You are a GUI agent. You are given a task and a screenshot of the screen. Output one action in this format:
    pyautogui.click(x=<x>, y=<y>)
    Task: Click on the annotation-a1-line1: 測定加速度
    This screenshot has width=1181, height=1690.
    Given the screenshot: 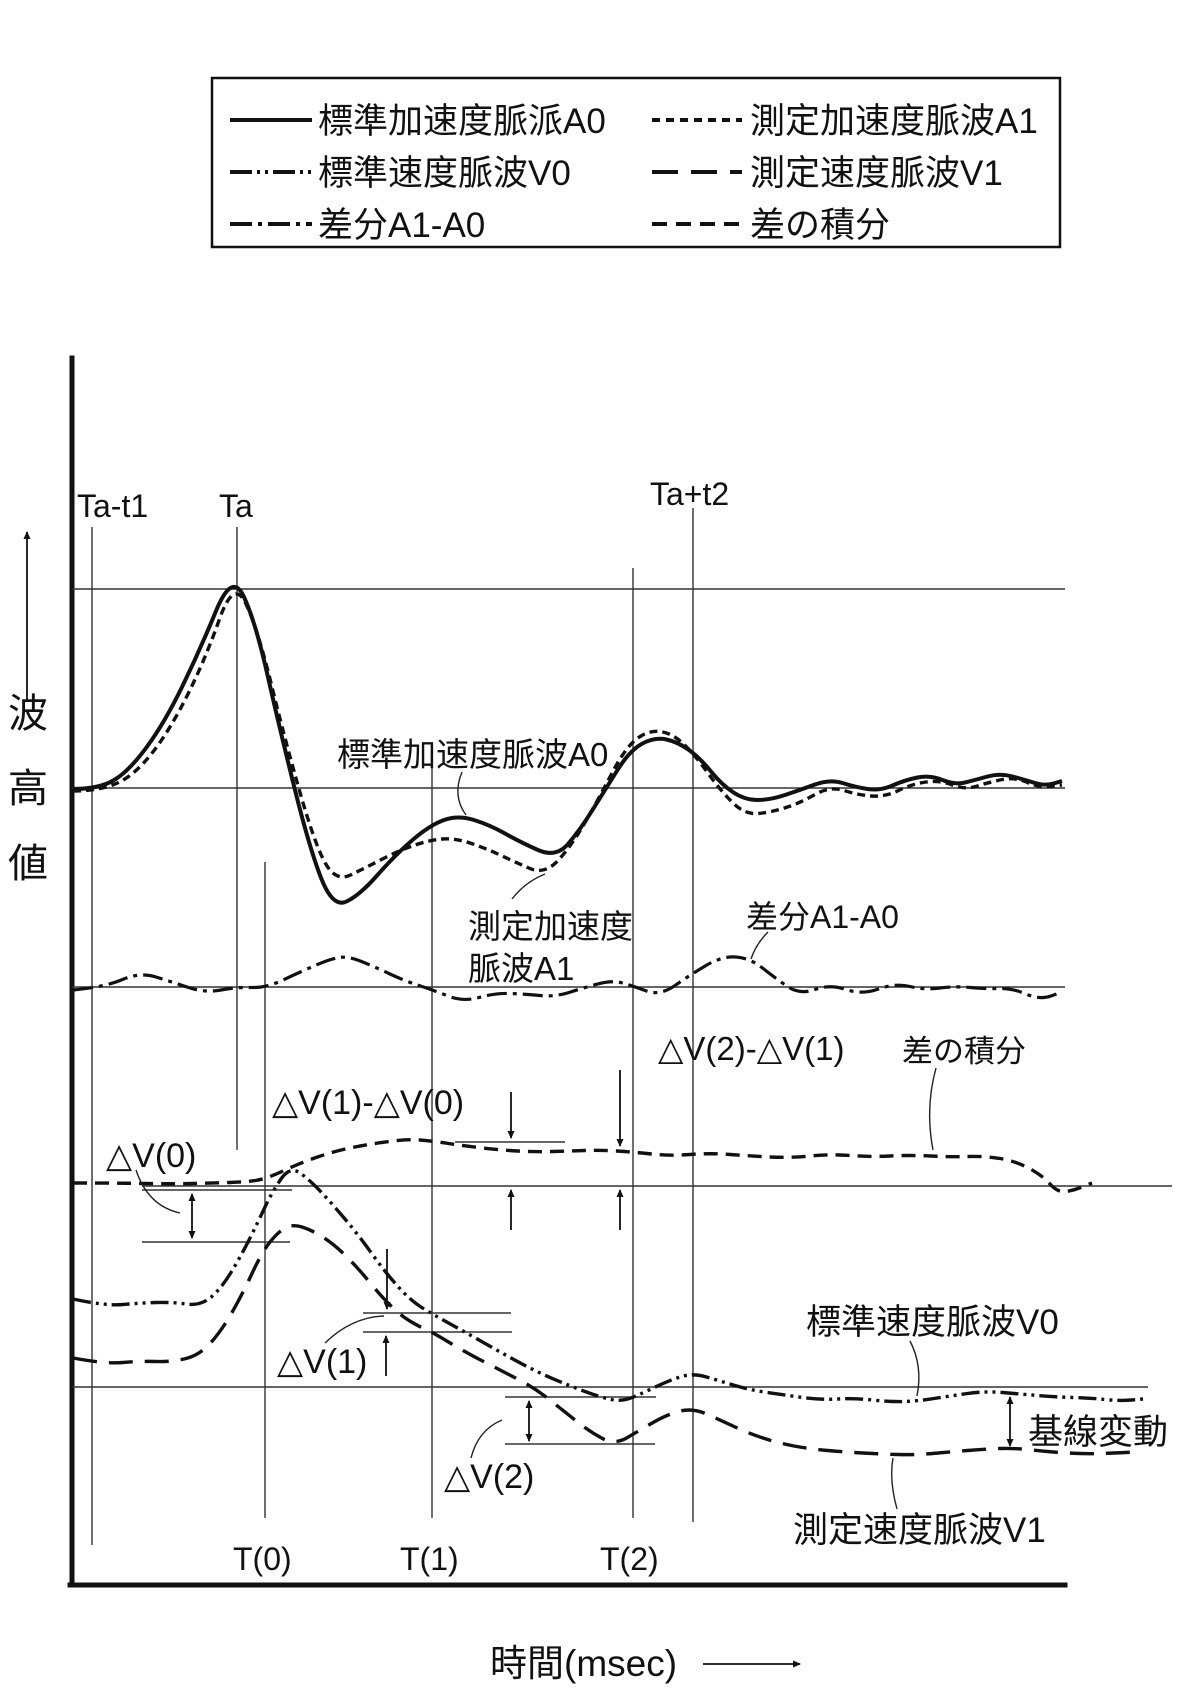 What is the action you would take?
    pyautogui.click(x=550, y=926)
    